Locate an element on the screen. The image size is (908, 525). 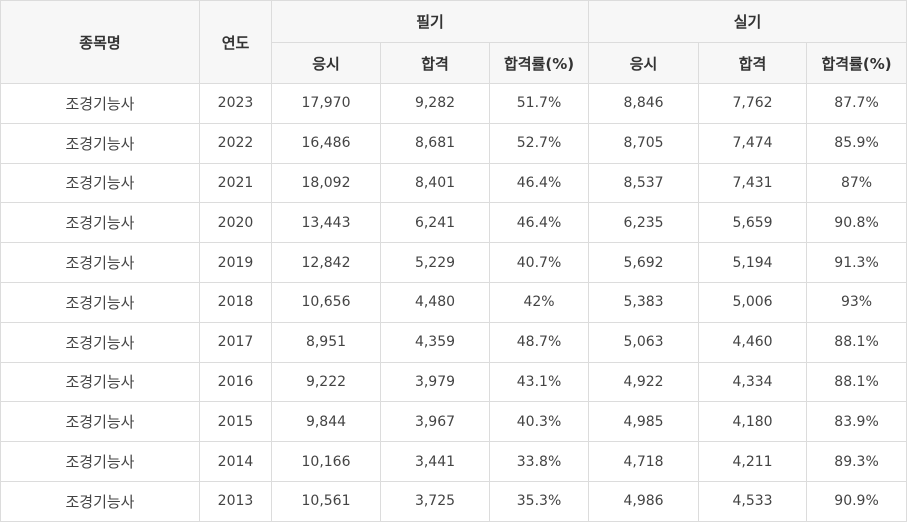
written-rate-cell: 40.3% is located at coordinates (539, 422).